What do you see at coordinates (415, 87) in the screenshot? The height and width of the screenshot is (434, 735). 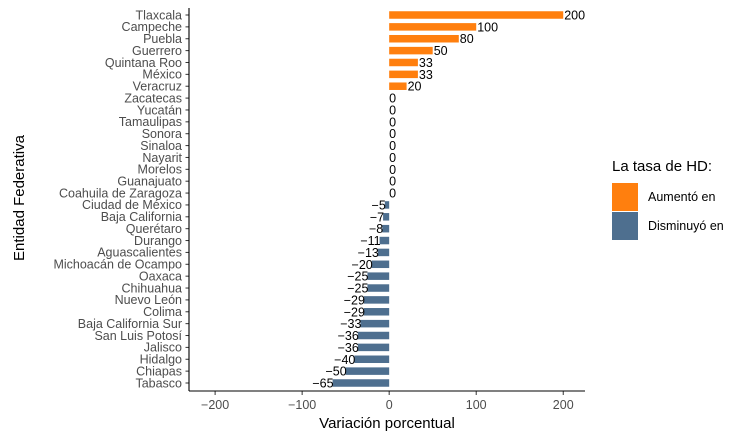 I see `value-label: 20` at bounding box center [415, 87].